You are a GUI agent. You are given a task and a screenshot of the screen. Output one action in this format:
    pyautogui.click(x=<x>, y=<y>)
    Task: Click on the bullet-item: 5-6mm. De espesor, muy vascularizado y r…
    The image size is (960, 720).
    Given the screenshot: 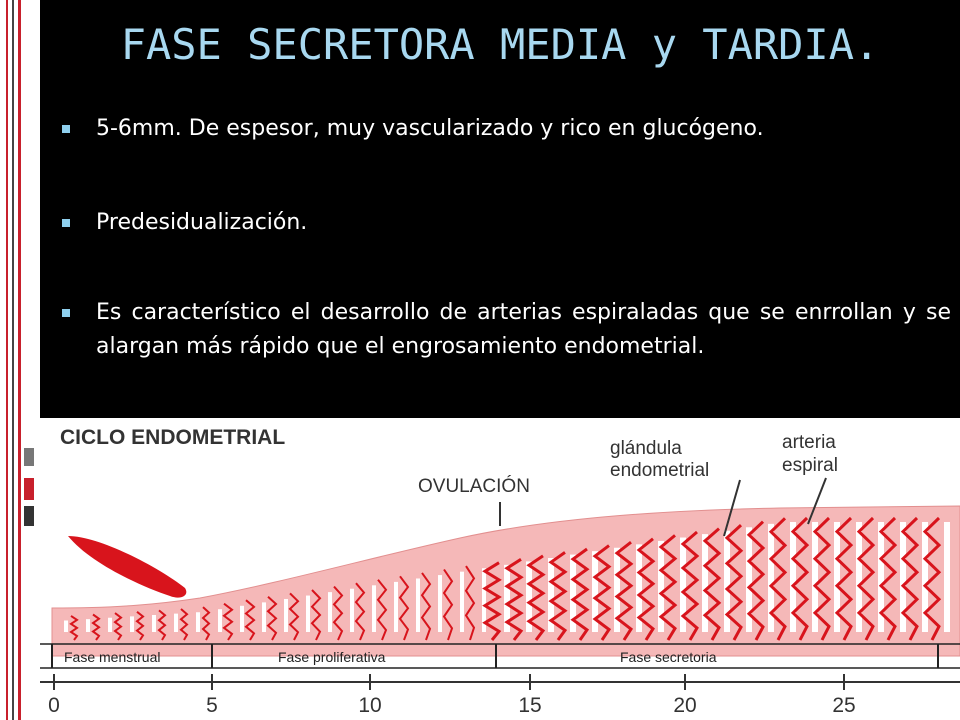 What is the action you would take?
    pyautogui.click(x=503, y=129)
    